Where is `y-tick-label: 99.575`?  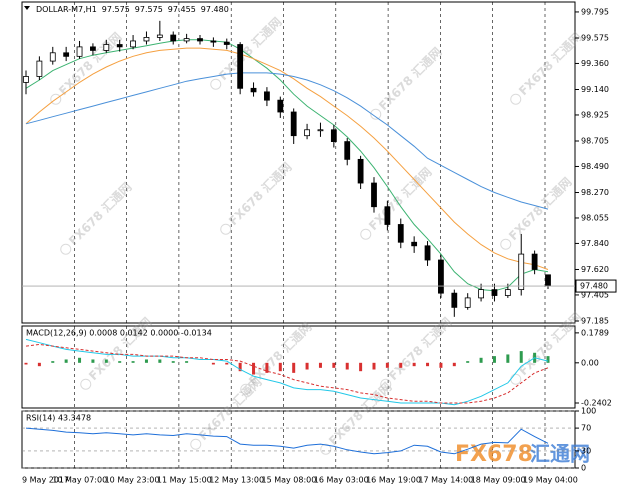 y-tick-label: 99.575 is located at coordinates (595, 37).